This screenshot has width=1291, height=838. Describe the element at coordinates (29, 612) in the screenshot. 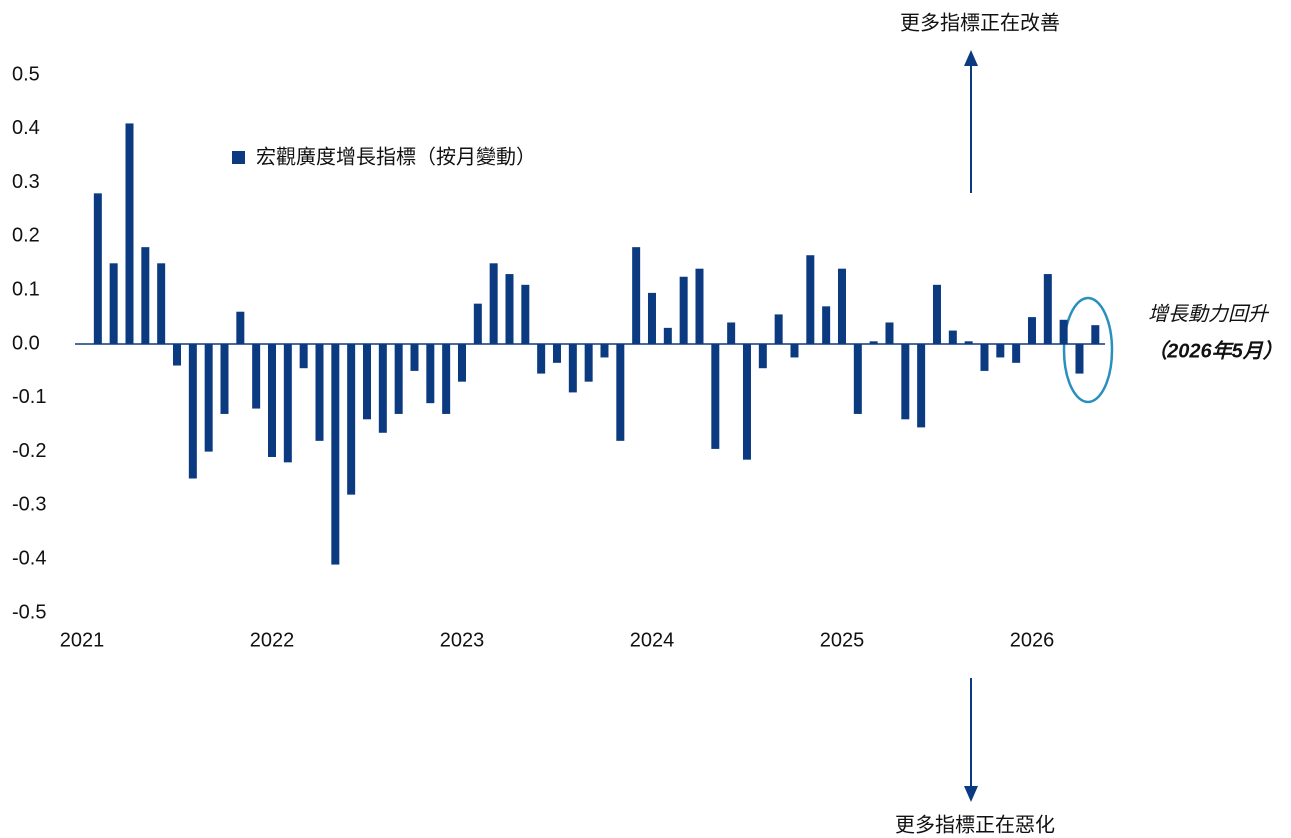

I see `y-tick-label: -0.5` at that location.